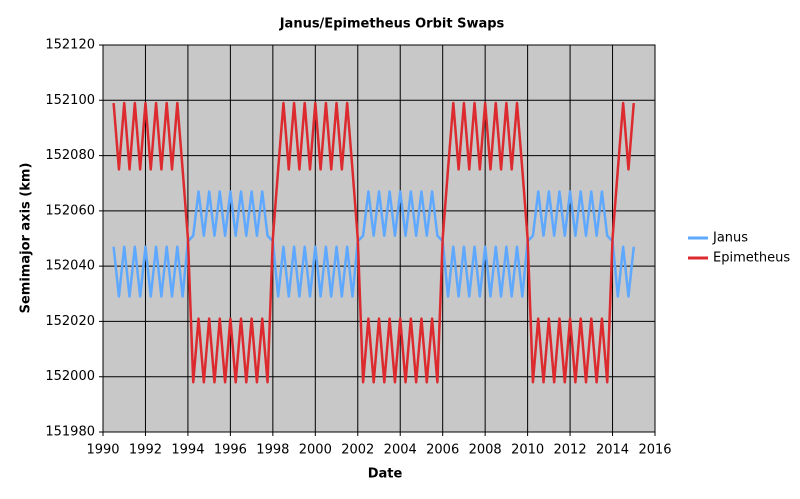  What do you see at coordinates (70, 321) in the screenshot?
I see `y-tick-label: 152020` at bounding box center [70, 321].